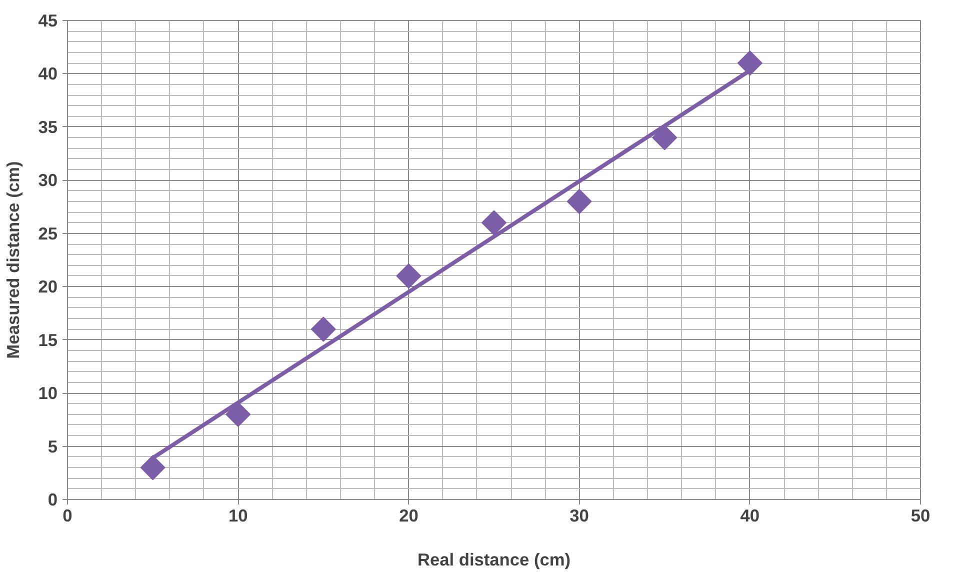 Image resolution: width=958 pixels, height=580 pixels. Describe the element at coordinates (48, 180) in the screenshot. I see `y-tick-label: 30` at that location.